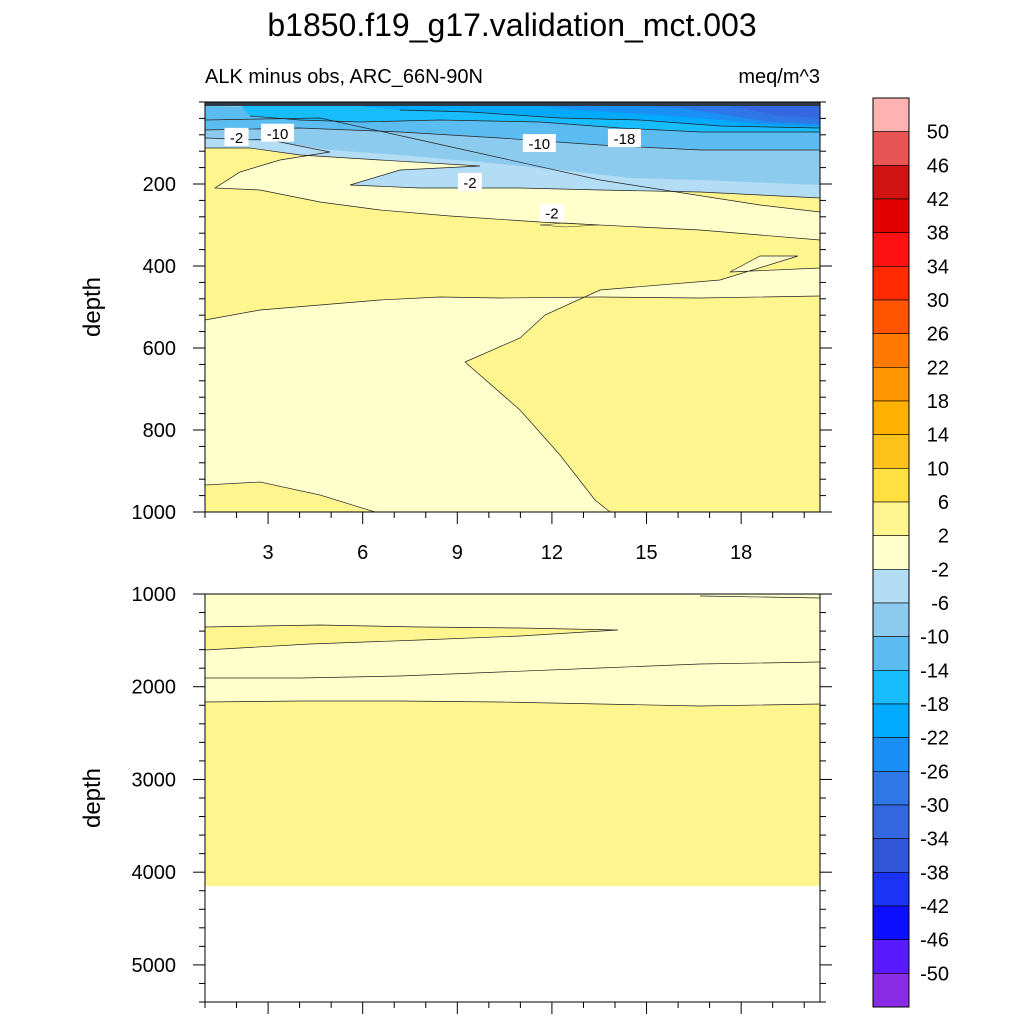 The height and width of the screenshot is (1024, 1024). Describe the element at coordinates (159, 185) in the screenshot. I see `y-tick-label: 200` at that location.